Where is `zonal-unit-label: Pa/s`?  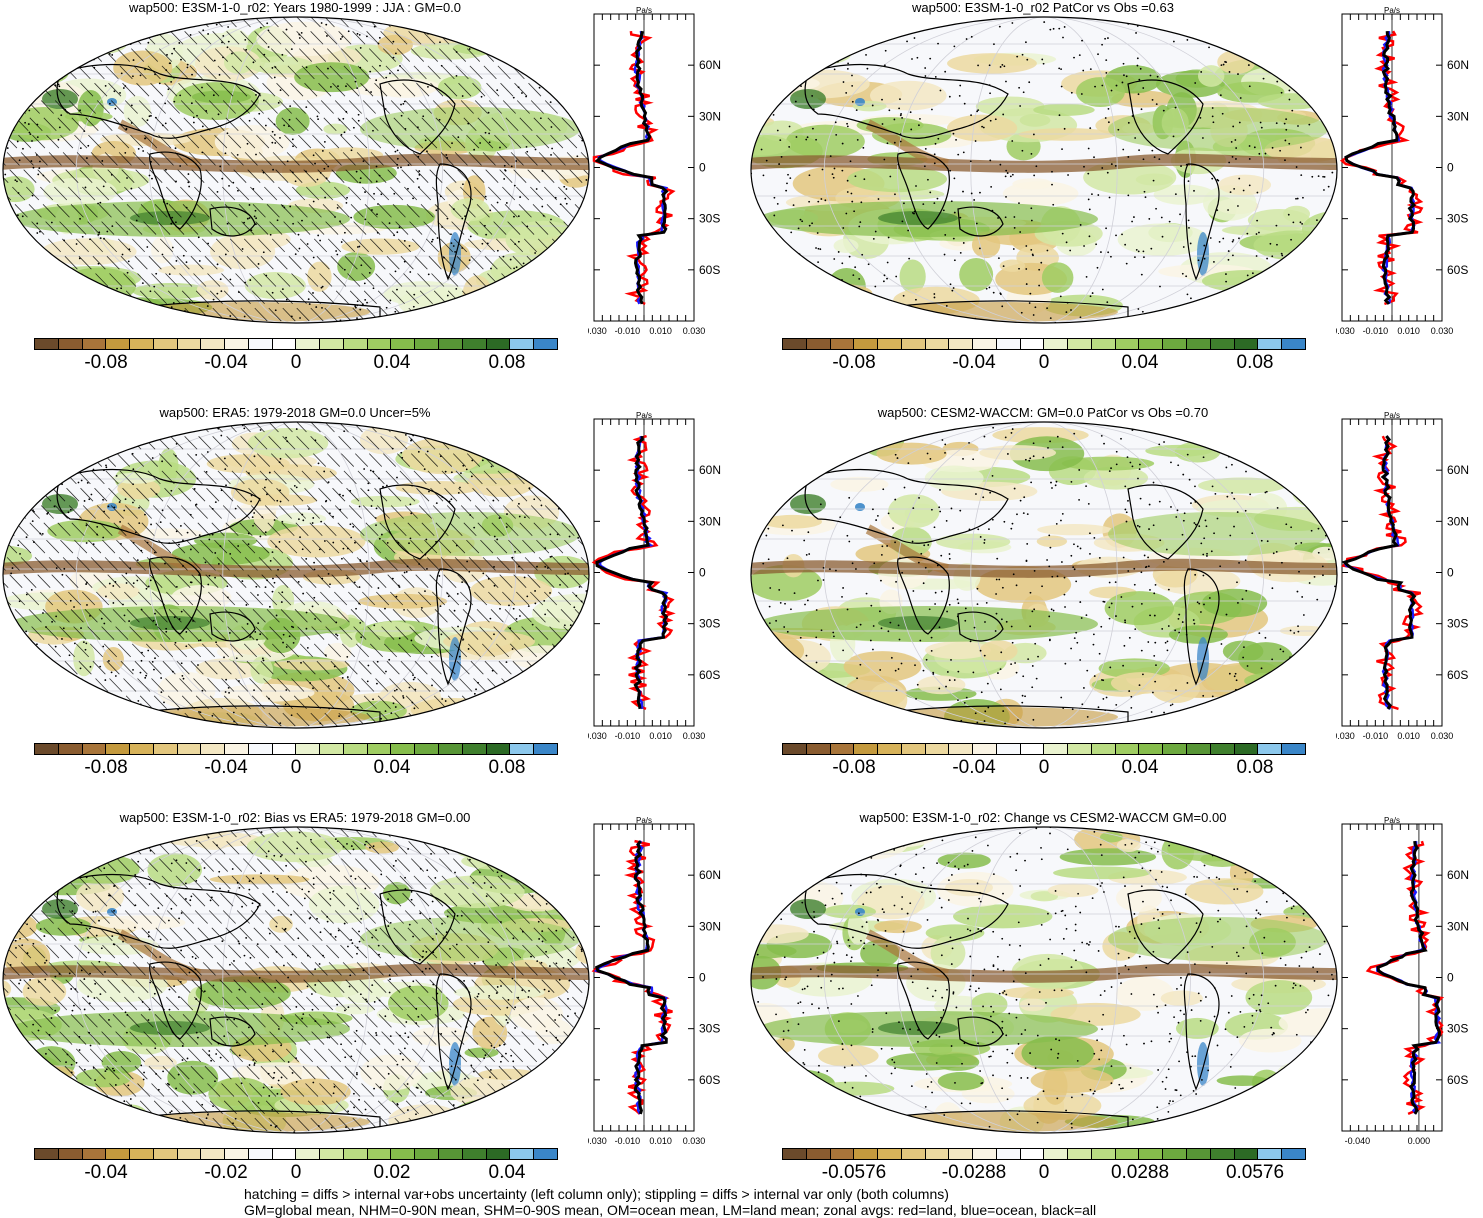
zonal-unit-label: Pa/s is located at coordinates (644, 10).